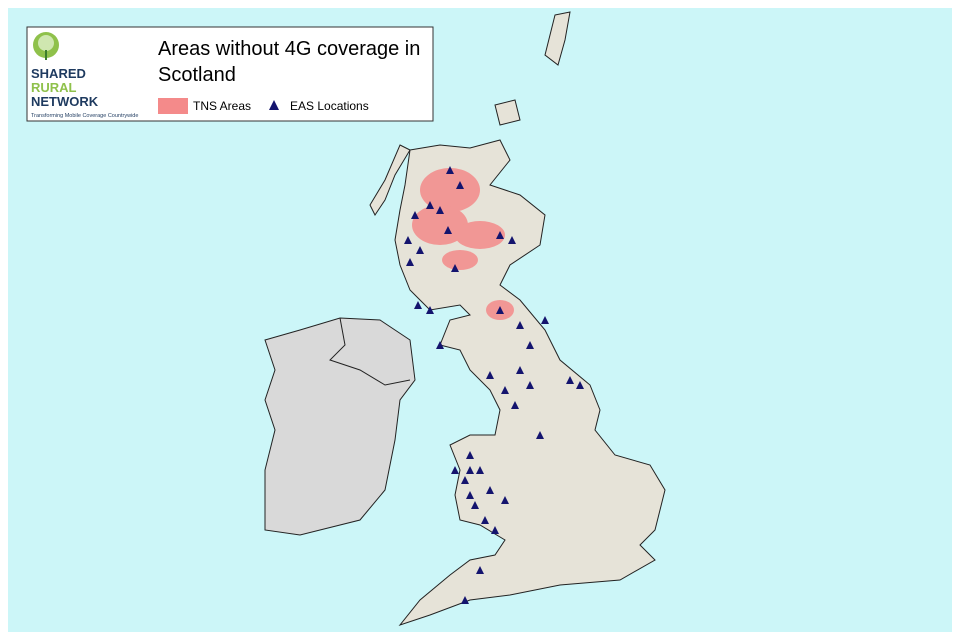  What do you see at coordinates (274, 105) in the screenshot?
I see `eas-swatch` at bounding box center [274, 105].